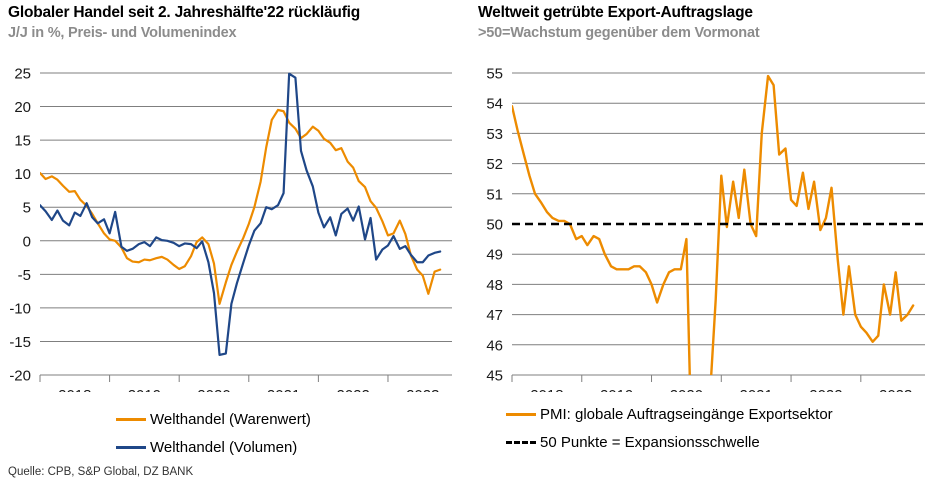 This screenshot has height=493, width=941. Describe the element at coordinates (230, 419) in the screenshot. I see `legend-label-warenwert: Welthandel (Warenwert)` at that location.